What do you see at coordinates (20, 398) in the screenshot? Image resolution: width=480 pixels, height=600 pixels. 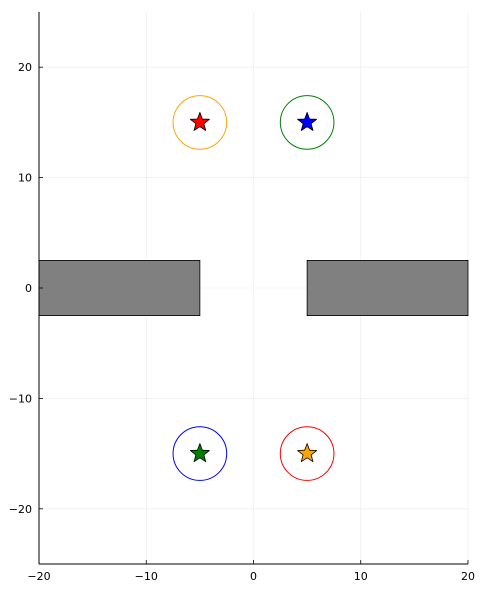 I see `y-tick-label: −10` at bounding box center [20, 398].